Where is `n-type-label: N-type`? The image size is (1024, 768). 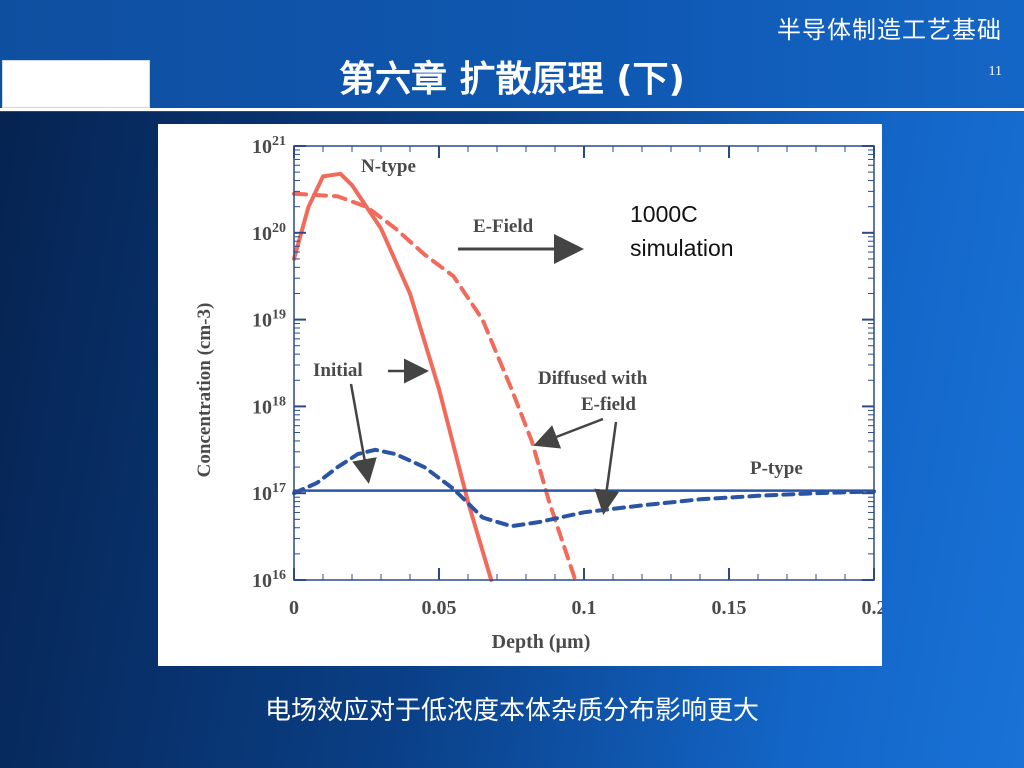
n-type-label: N-type is located at coordinates (388, 166).